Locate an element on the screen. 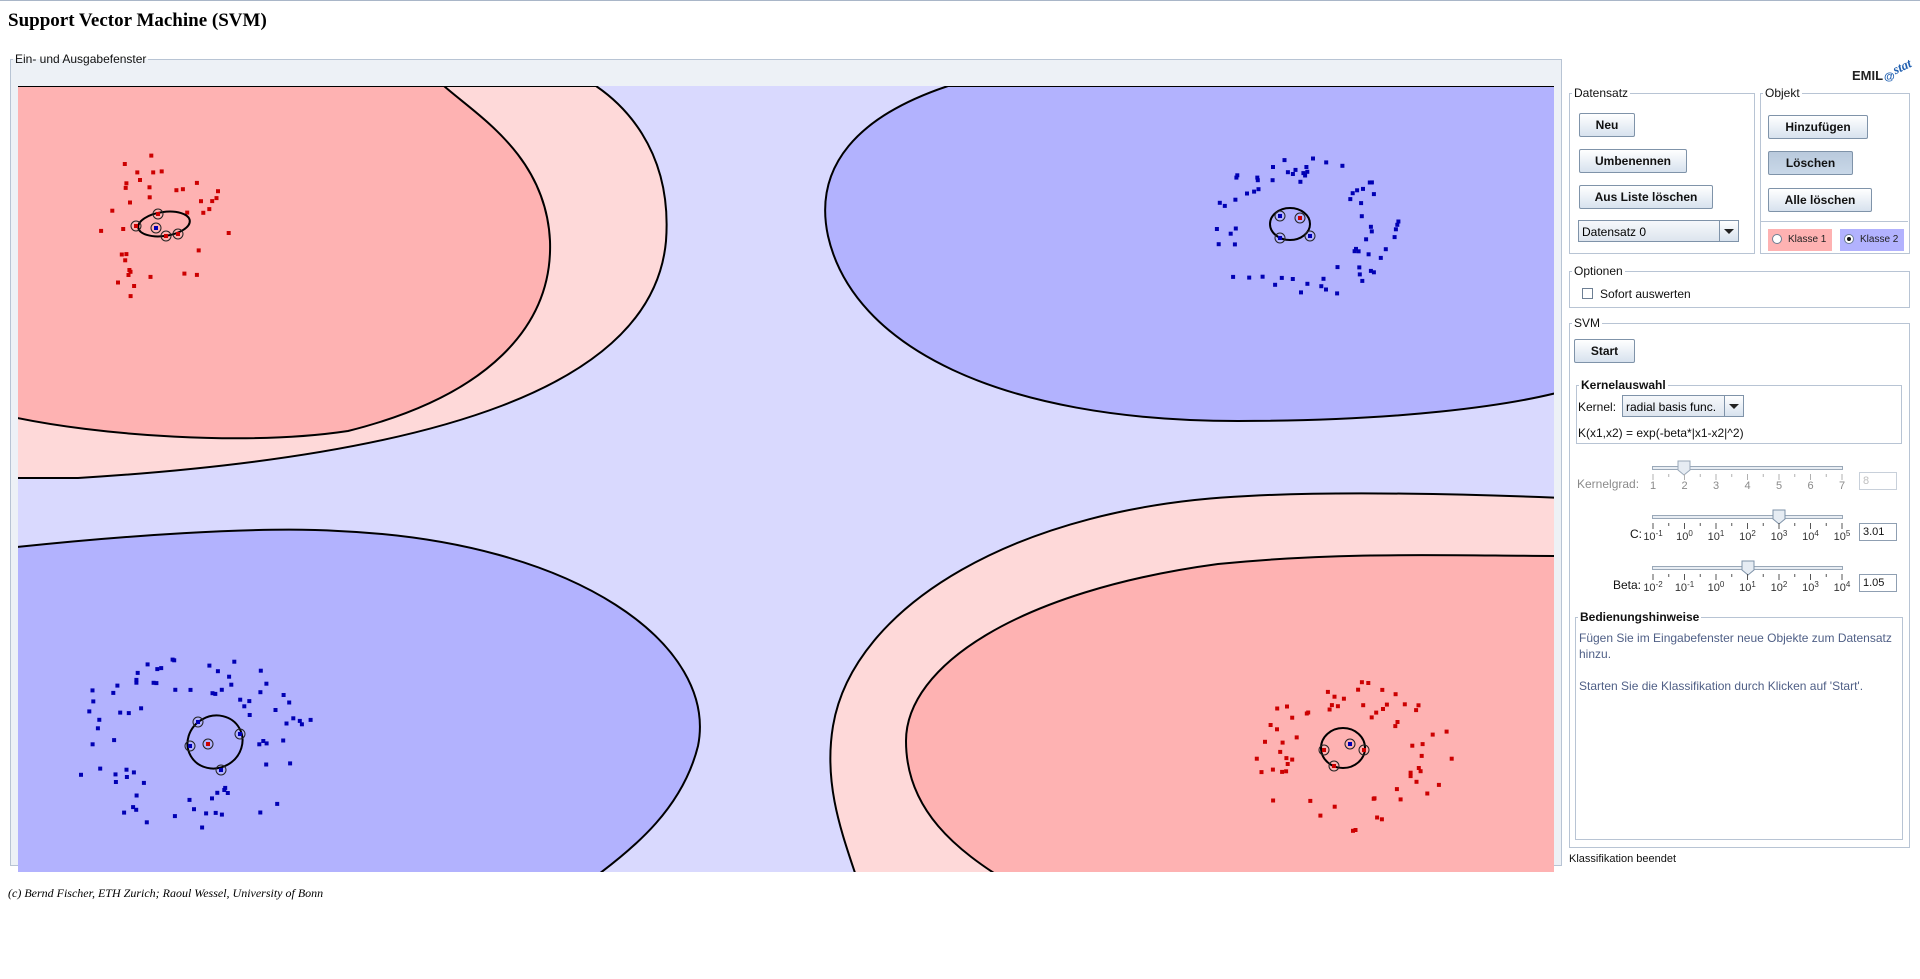 This screenshot has width=1920, height=979. kernelgrad-slider-thumb is located at coordinates (1684, 468).